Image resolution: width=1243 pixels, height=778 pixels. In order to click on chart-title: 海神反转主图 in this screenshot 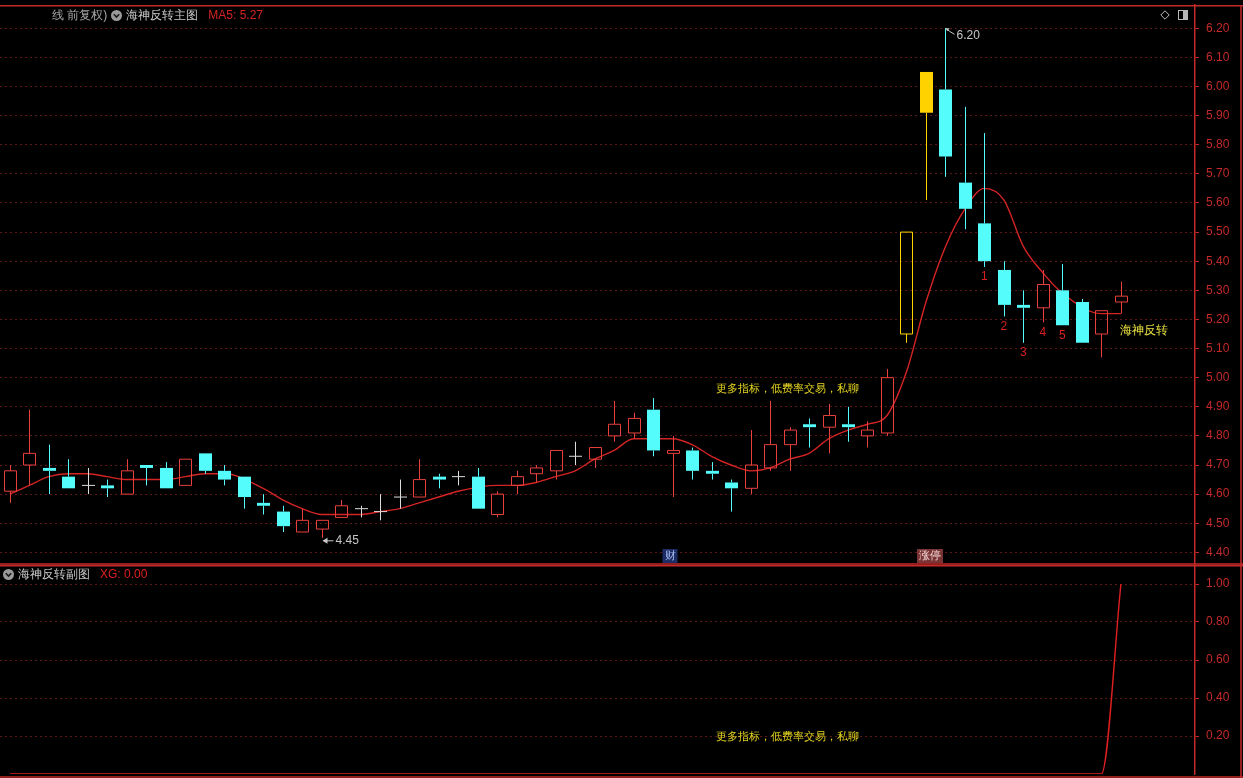, I will do `click(162, 15)`.